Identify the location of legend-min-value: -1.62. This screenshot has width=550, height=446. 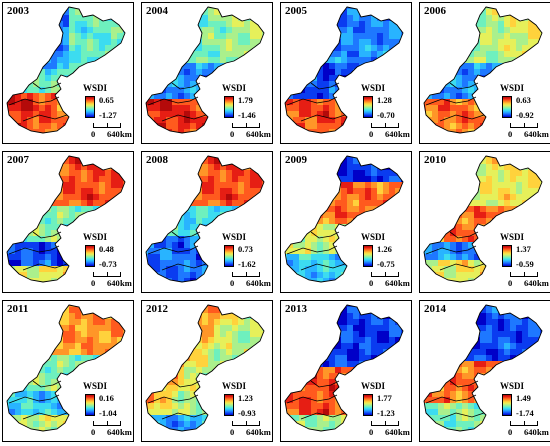
(247, 264).